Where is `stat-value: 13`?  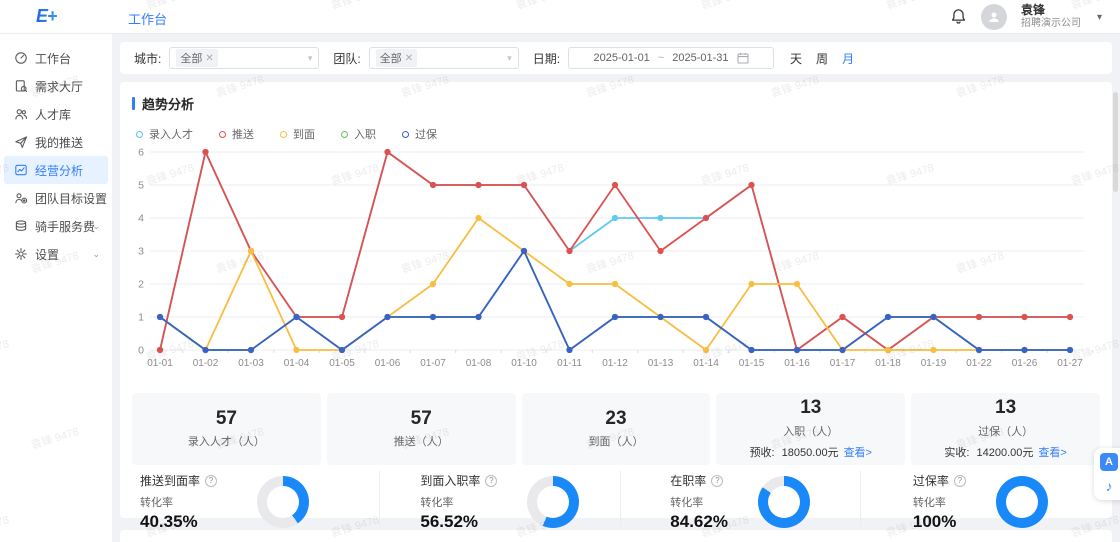
stat-value: 13 is located at coordinates (1006, 408).